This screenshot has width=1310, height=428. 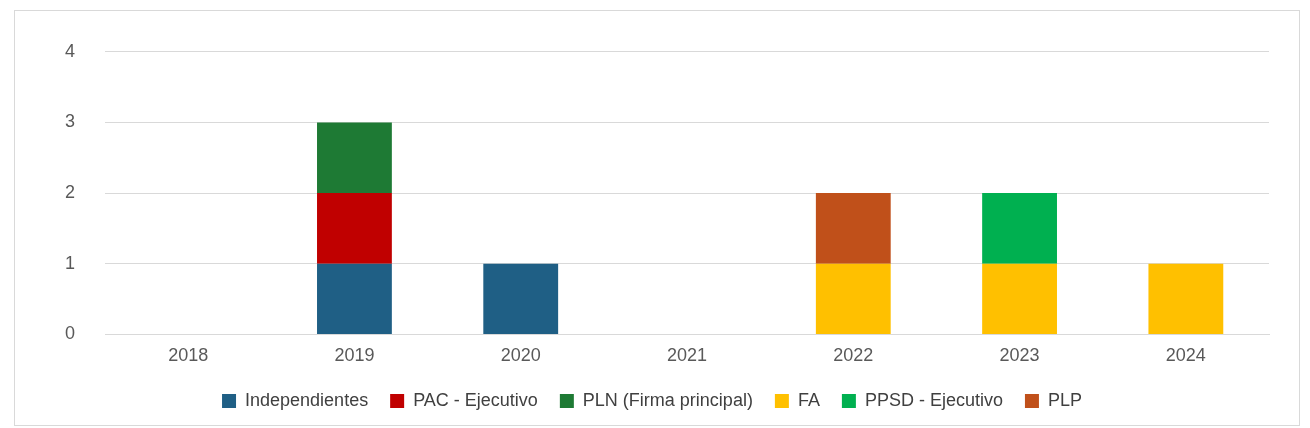 What do you see at coordinates (70, 50) in the screenshot?
I see `y-tick-label: 4` at bounding box center [70, 50].